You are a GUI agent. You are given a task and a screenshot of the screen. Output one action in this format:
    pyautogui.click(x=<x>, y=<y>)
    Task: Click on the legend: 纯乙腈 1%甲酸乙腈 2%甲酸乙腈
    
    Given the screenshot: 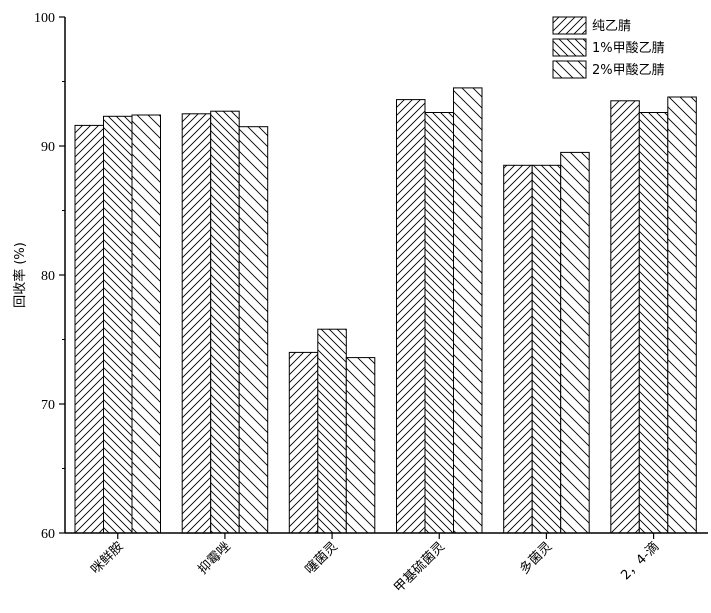 What is the action you would take?
    pyautogui.click(x=608, y=47)
    